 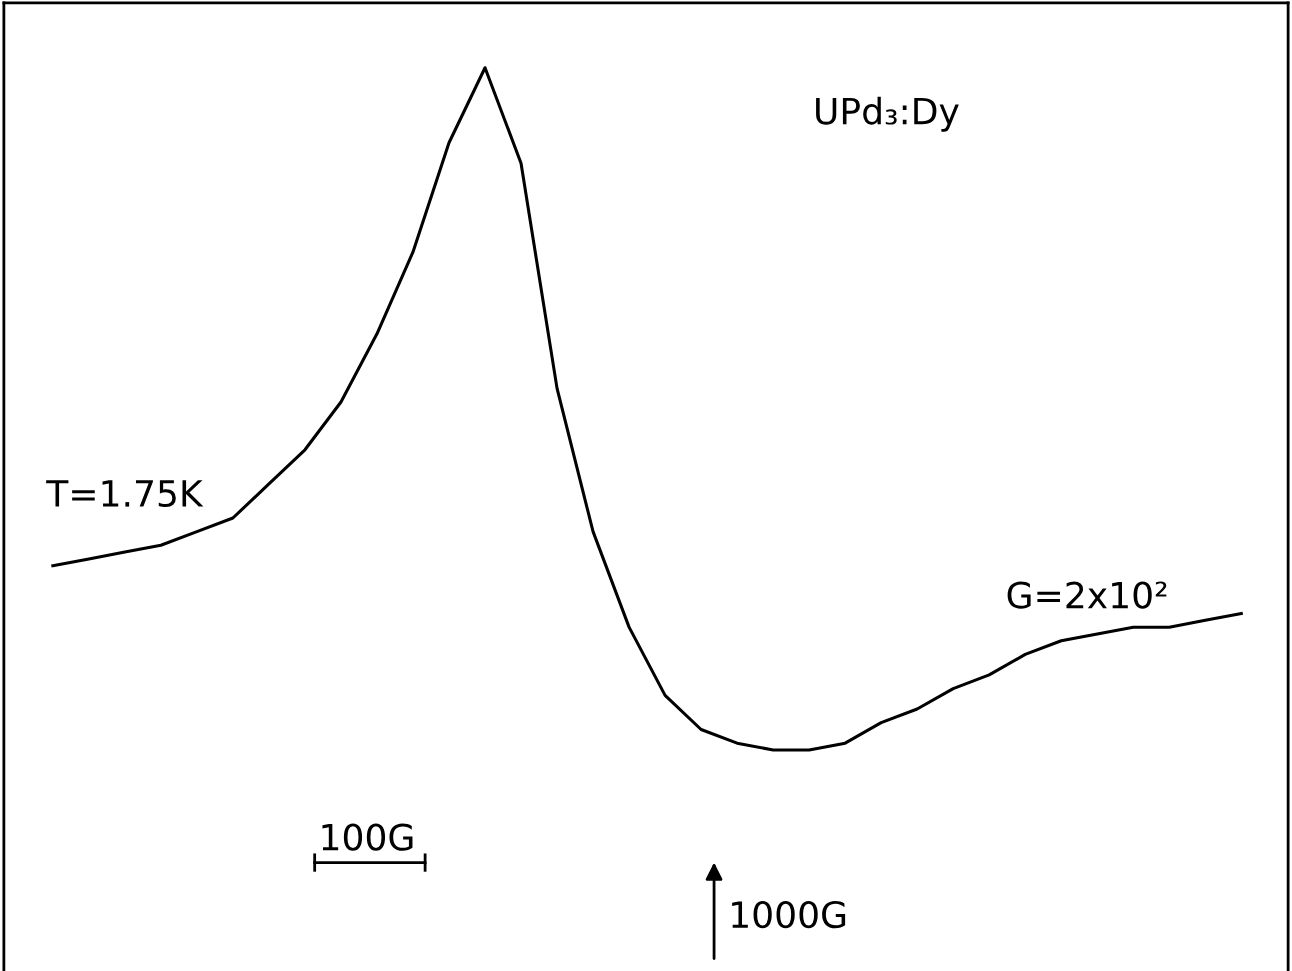 I want to click on annotation: UPd₃:Dy, so click(x=887, y=114).